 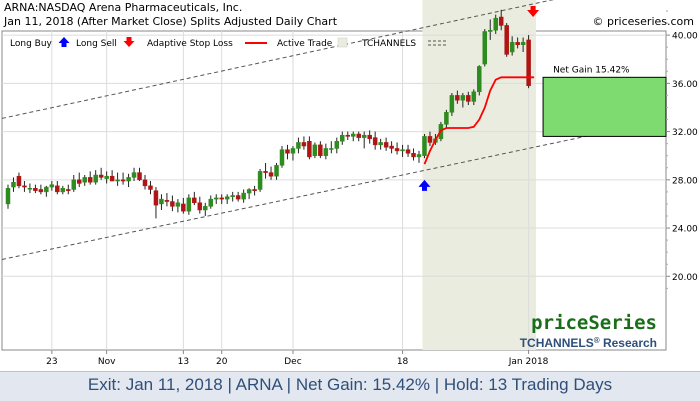 I want to click on adaptive-stop-loss-line, so click(x=479, y=120).